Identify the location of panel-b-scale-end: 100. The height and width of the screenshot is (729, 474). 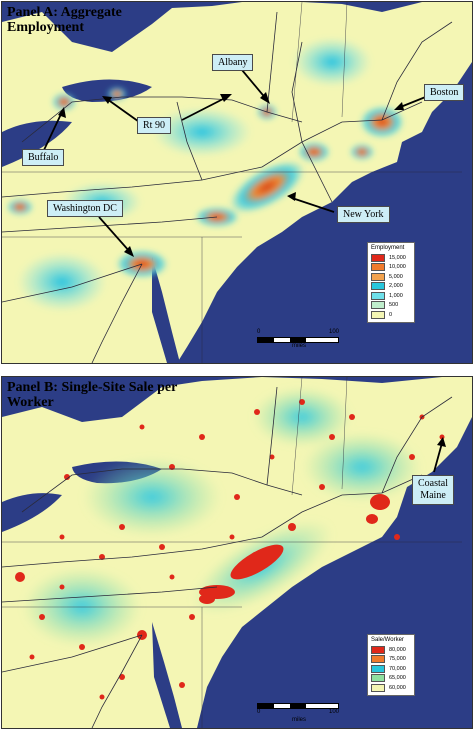
(334, 712).